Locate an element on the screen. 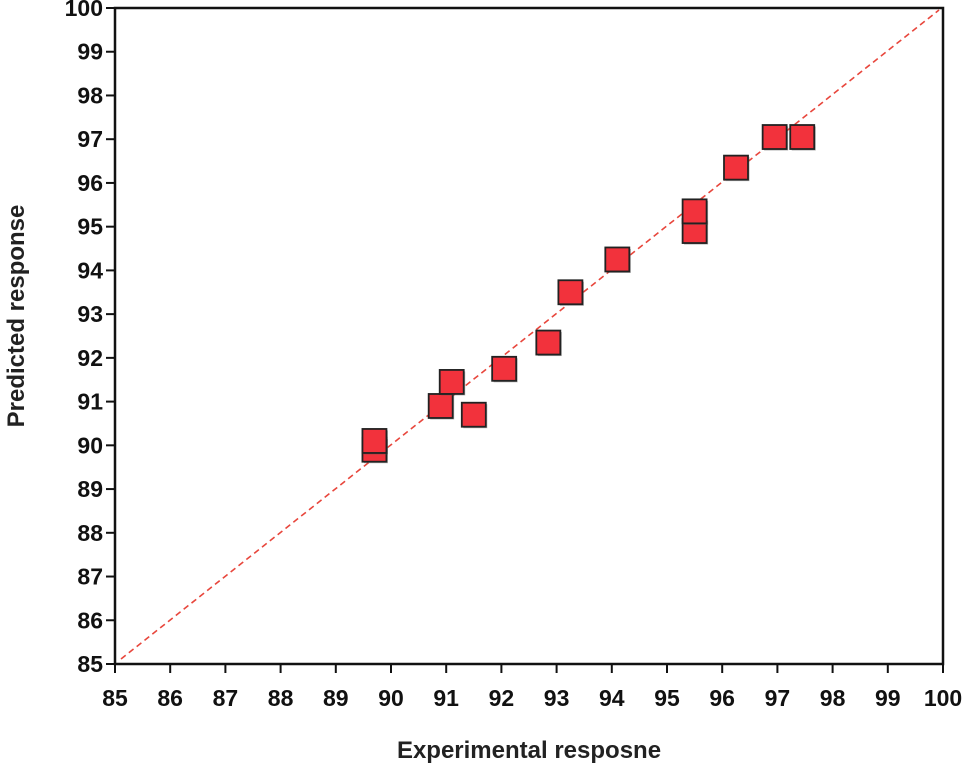 The width and height of the screenshot is (969, 770). x-tick-label: 98 is located at coordinates (833, 698).